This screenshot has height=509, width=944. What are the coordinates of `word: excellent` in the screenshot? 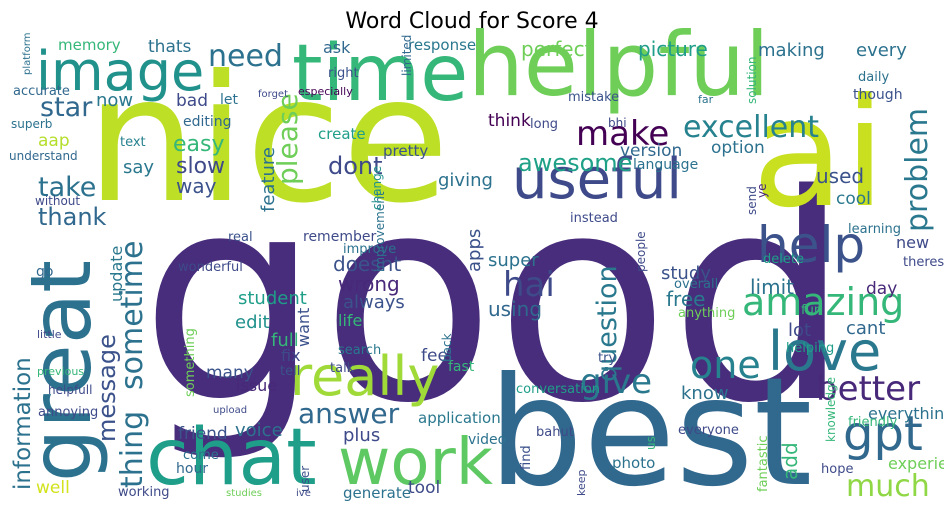 It's located at (751, 127).